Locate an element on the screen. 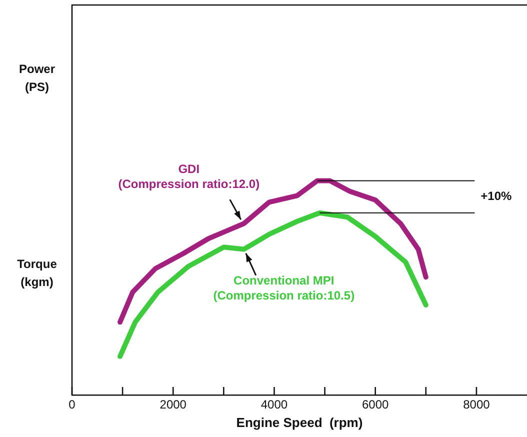  annotation: +10% is located at coordinates (496, 196).